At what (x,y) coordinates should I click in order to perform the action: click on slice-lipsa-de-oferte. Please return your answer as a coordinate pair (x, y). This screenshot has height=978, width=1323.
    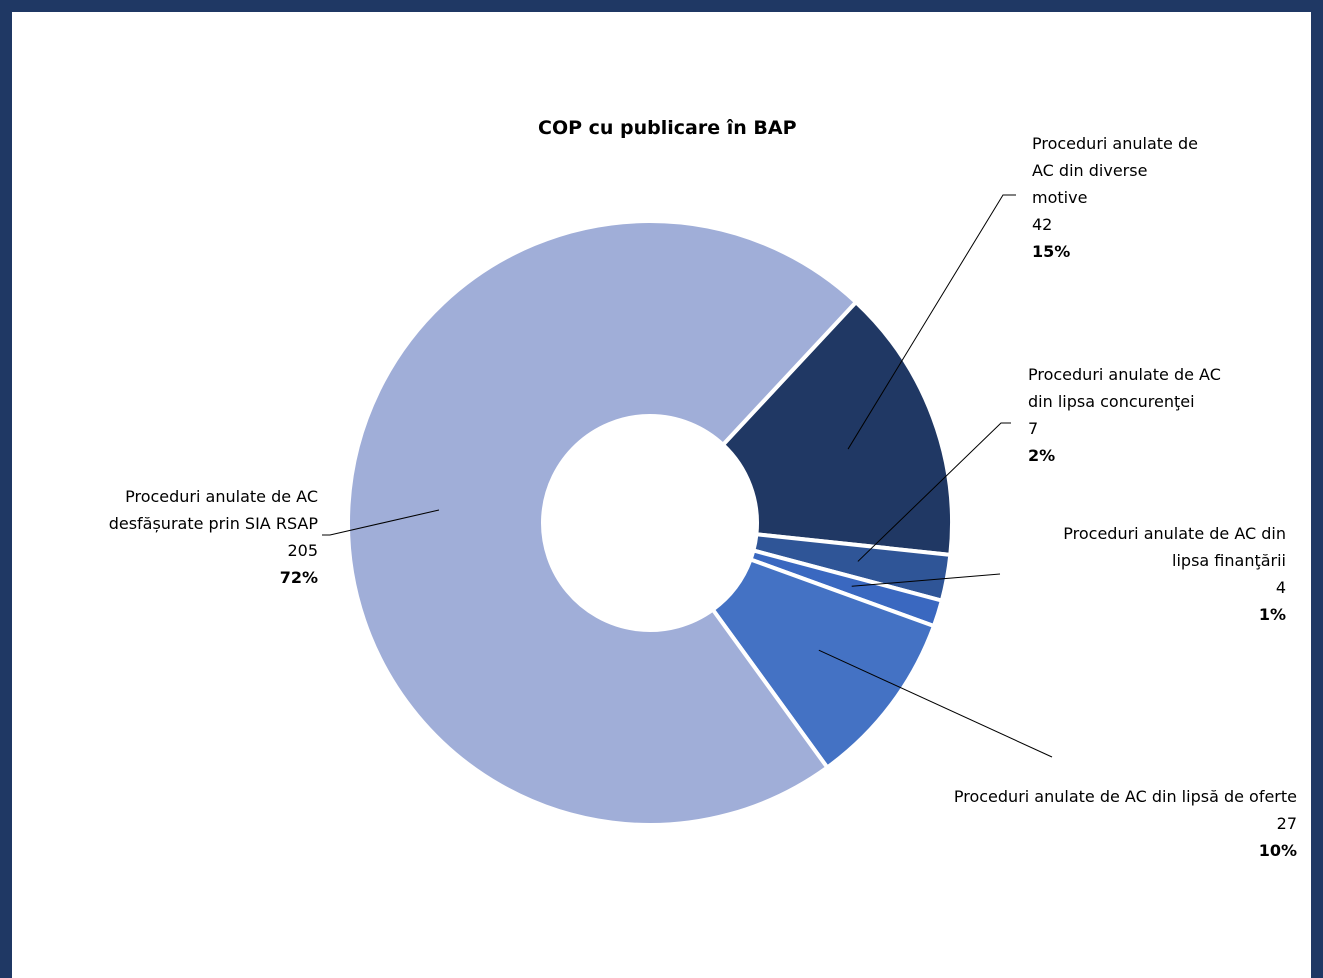
    Looking at the image, I should click on (823, 663).